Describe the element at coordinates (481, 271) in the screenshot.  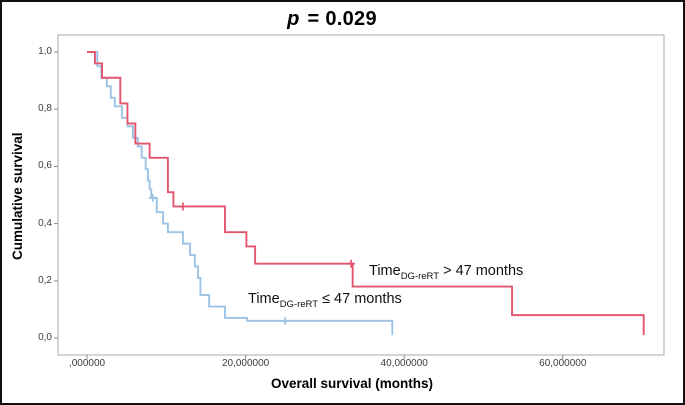
I see `series-label-suffix: > 47 months` at that location.